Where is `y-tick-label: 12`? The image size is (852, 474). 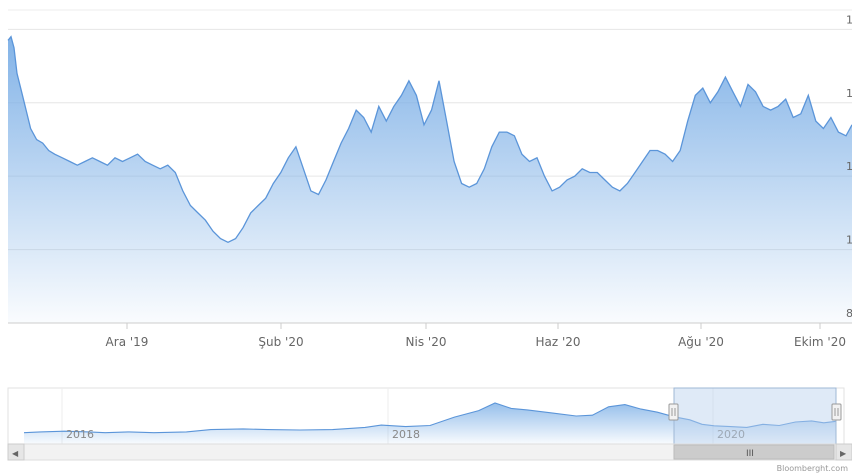
y-tick-label: 12 is located at coordinates (849, 166).